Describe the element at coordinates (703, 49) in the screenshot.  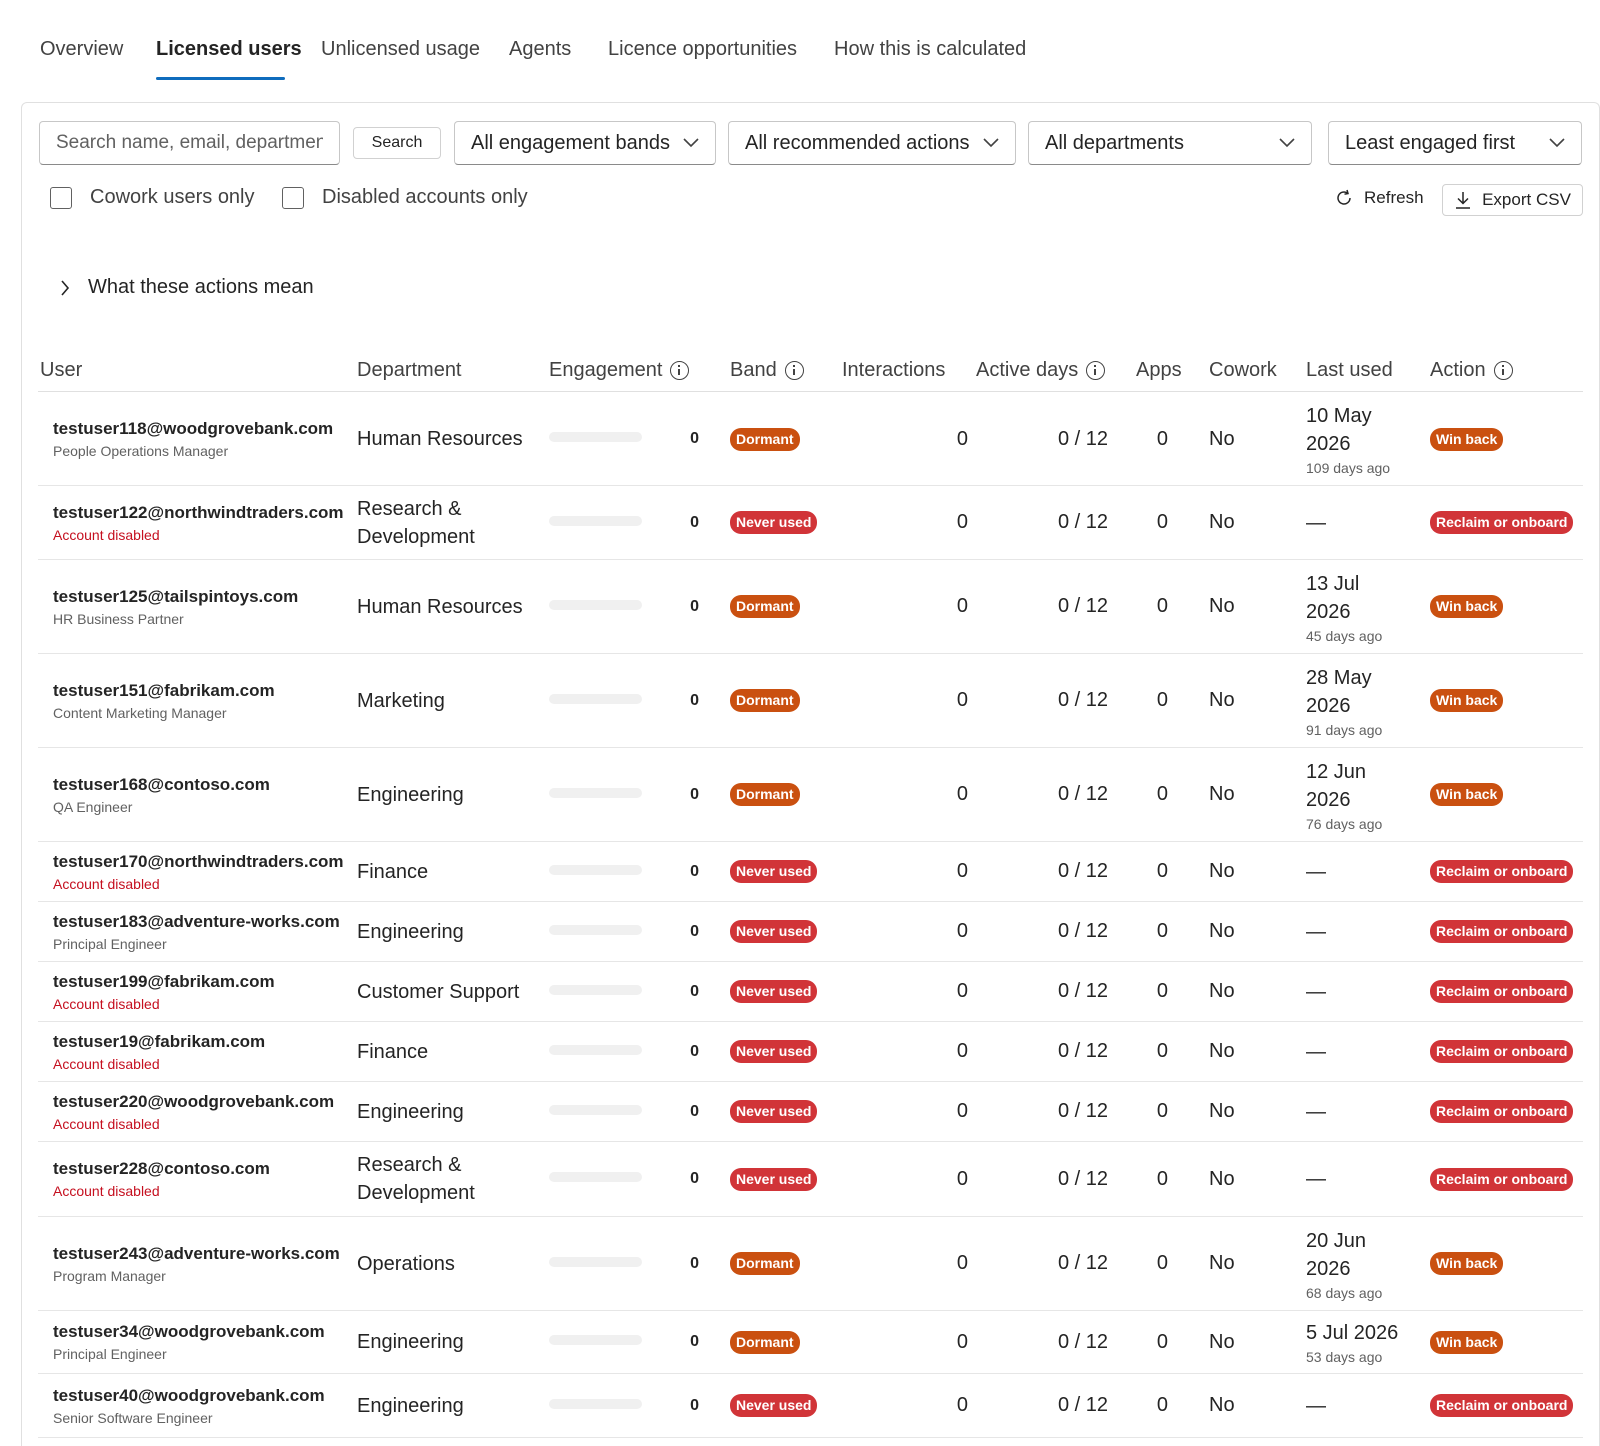
I see `tab-licence-opportunities: Licence opportunities` at that location.